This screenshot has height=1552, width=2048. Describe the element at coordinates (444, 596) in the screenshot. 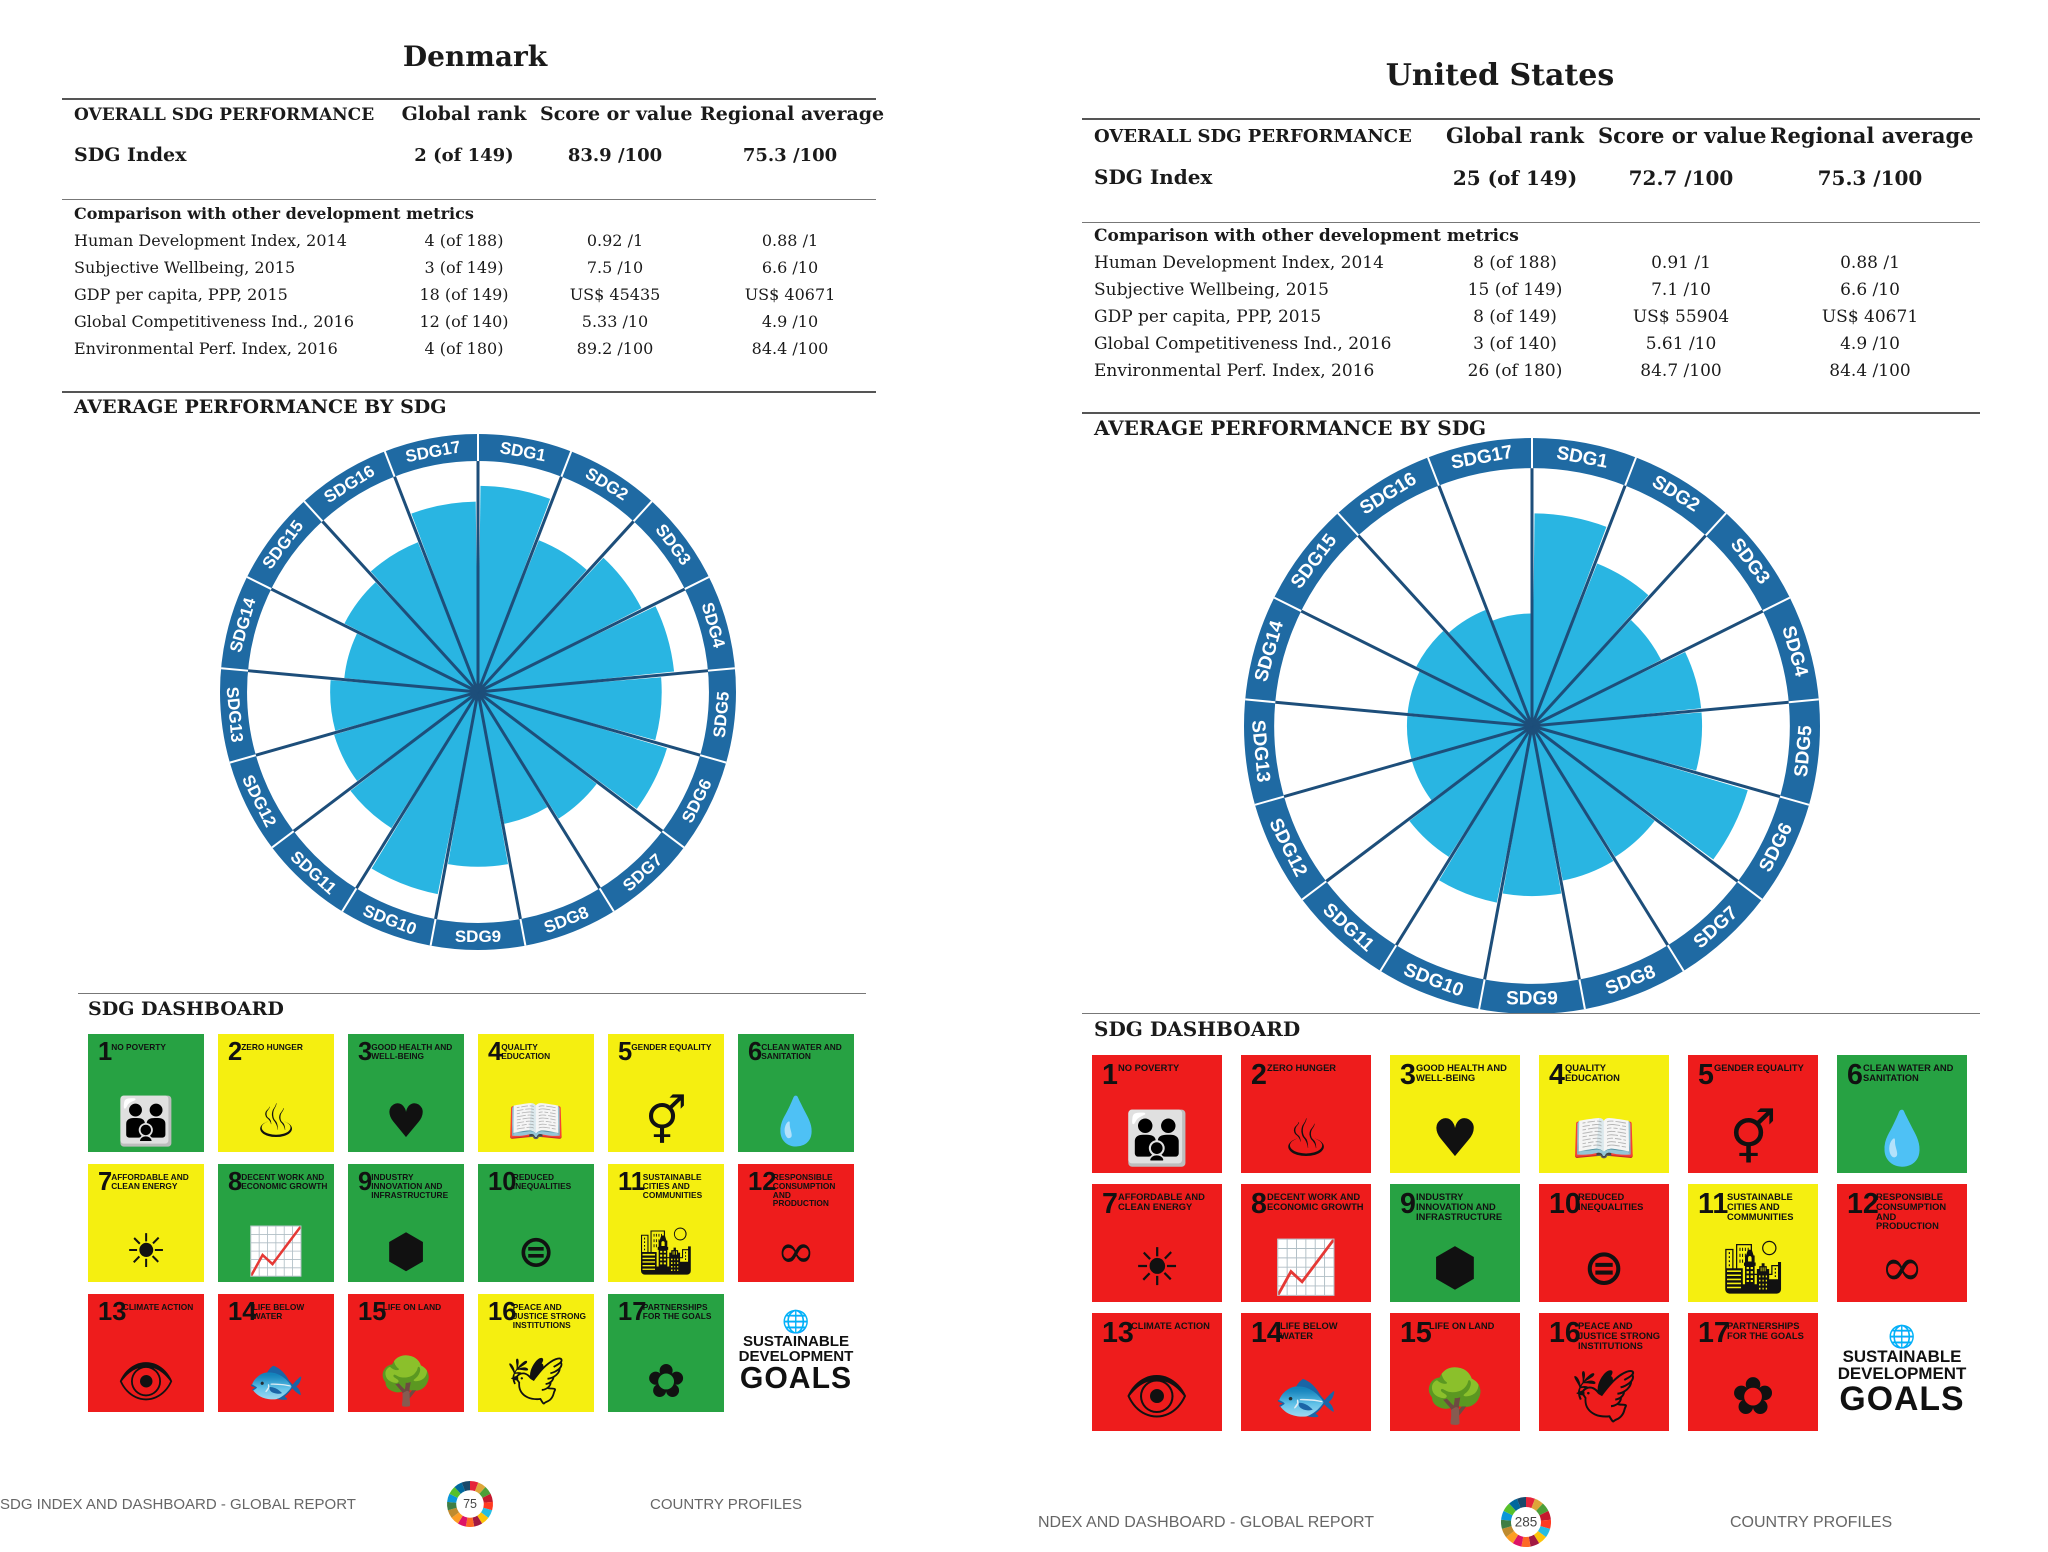

I see `wheel-bar-sdg17` at that location.